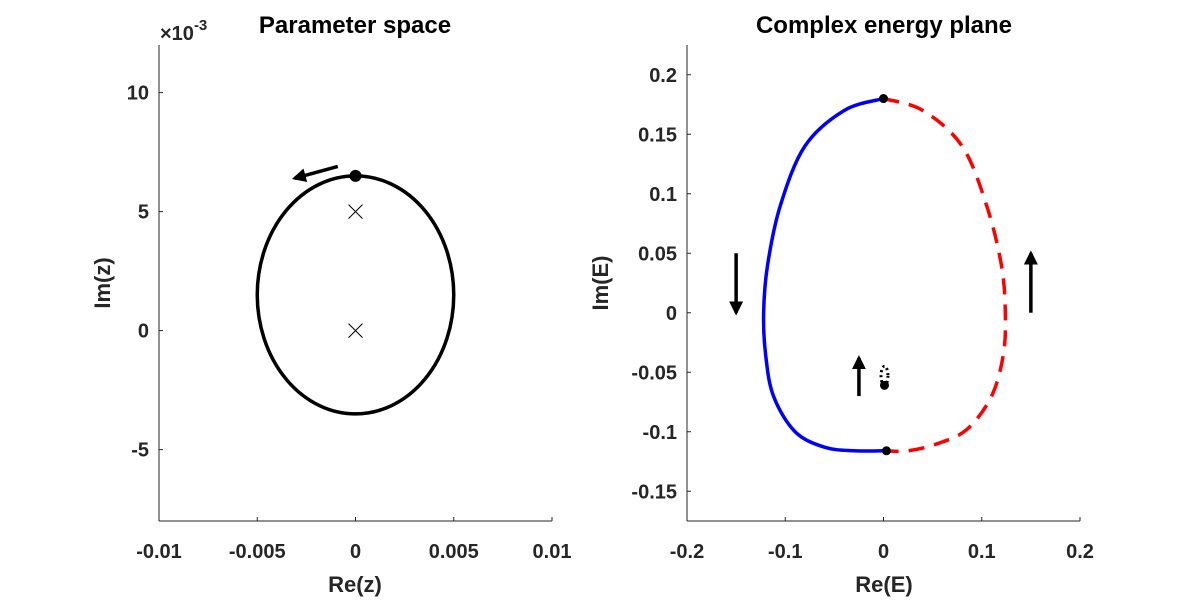 This screenshot has width=1200, height=600. What do you see at coordinates (159, 552) in the screenshot?
I see `x-tick-label: -0.01` at bounding box center [159, 552].